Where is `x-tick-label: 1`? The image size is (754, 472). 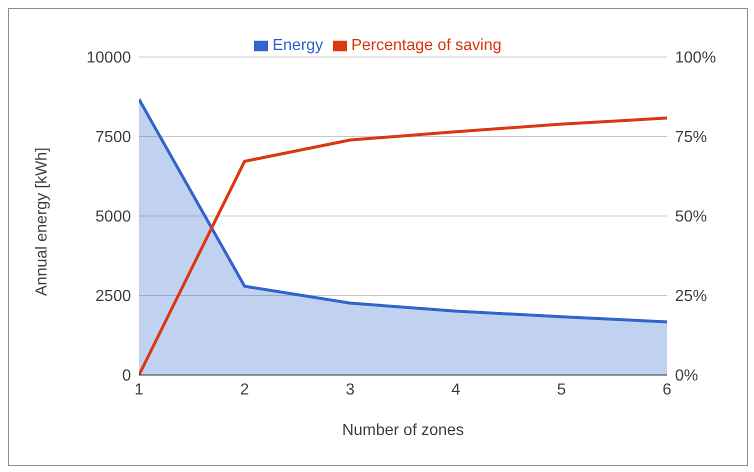 x-tick-label: 1 is located at coordinates (139, 389).